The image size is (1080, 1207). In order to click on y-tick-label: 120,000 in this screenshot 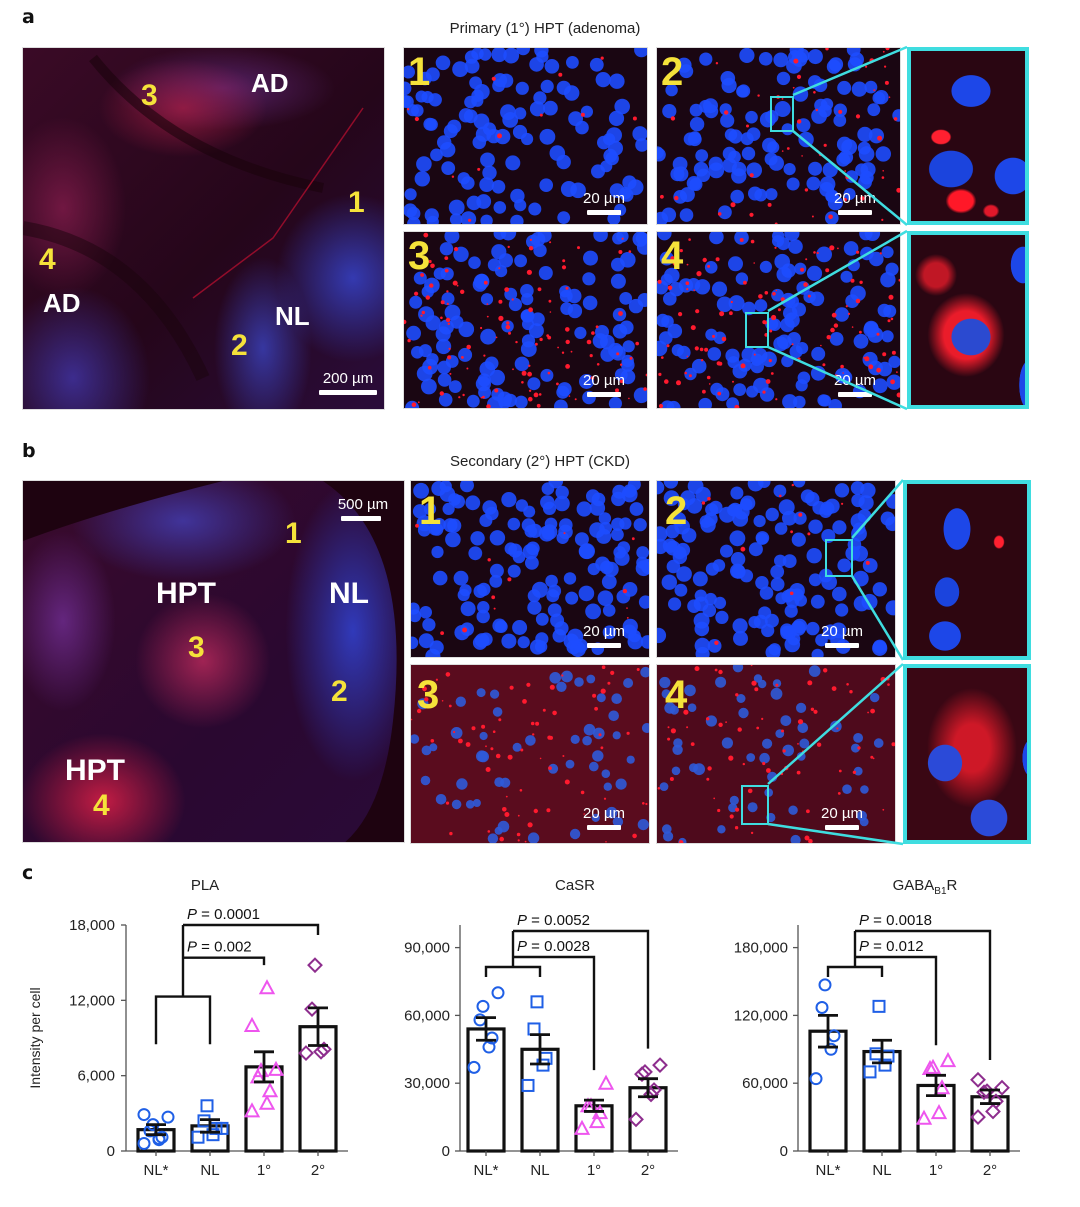, I will do `click(761, 1015)`.